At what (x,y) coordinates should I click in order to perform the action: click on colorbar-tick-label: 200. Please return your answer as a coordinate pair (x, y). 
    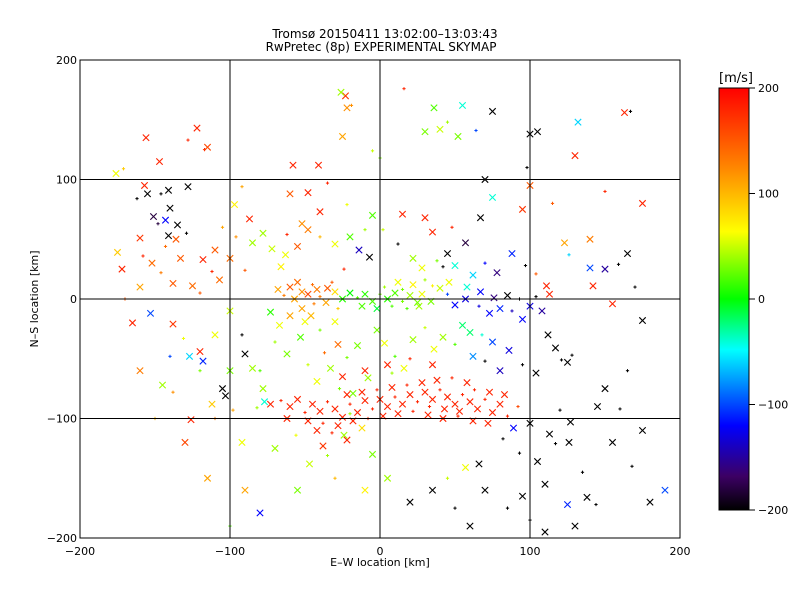
    Looking at the image, I should click on (768, 88).